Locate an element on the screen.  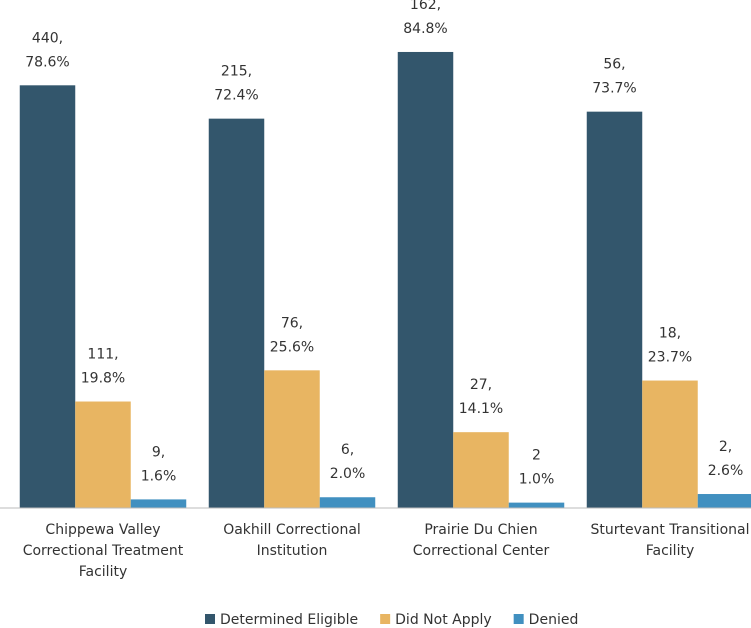
data-label: 162, is located at coordinates (425, 6).